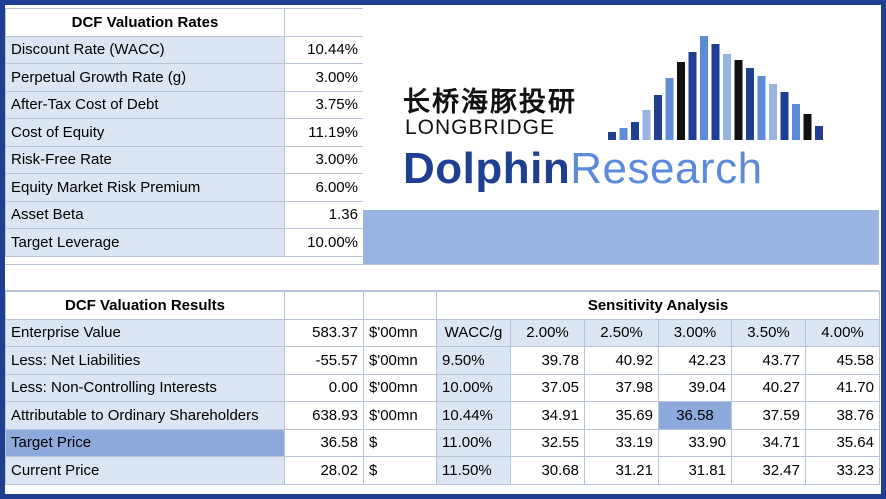  What do you see at coordinates (473, 332) in the screenshot?
I see `sensitivity-corner: WACC/g` at bounding box center [473, 332].